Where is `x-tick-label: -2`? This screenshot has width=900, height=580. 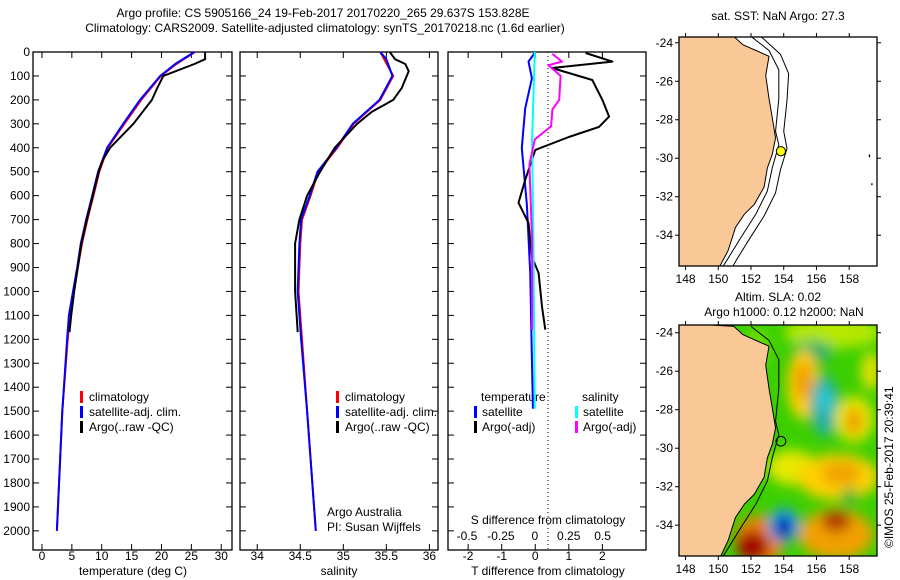
x-tick-label: -2 is located at coordinates (468, 556).